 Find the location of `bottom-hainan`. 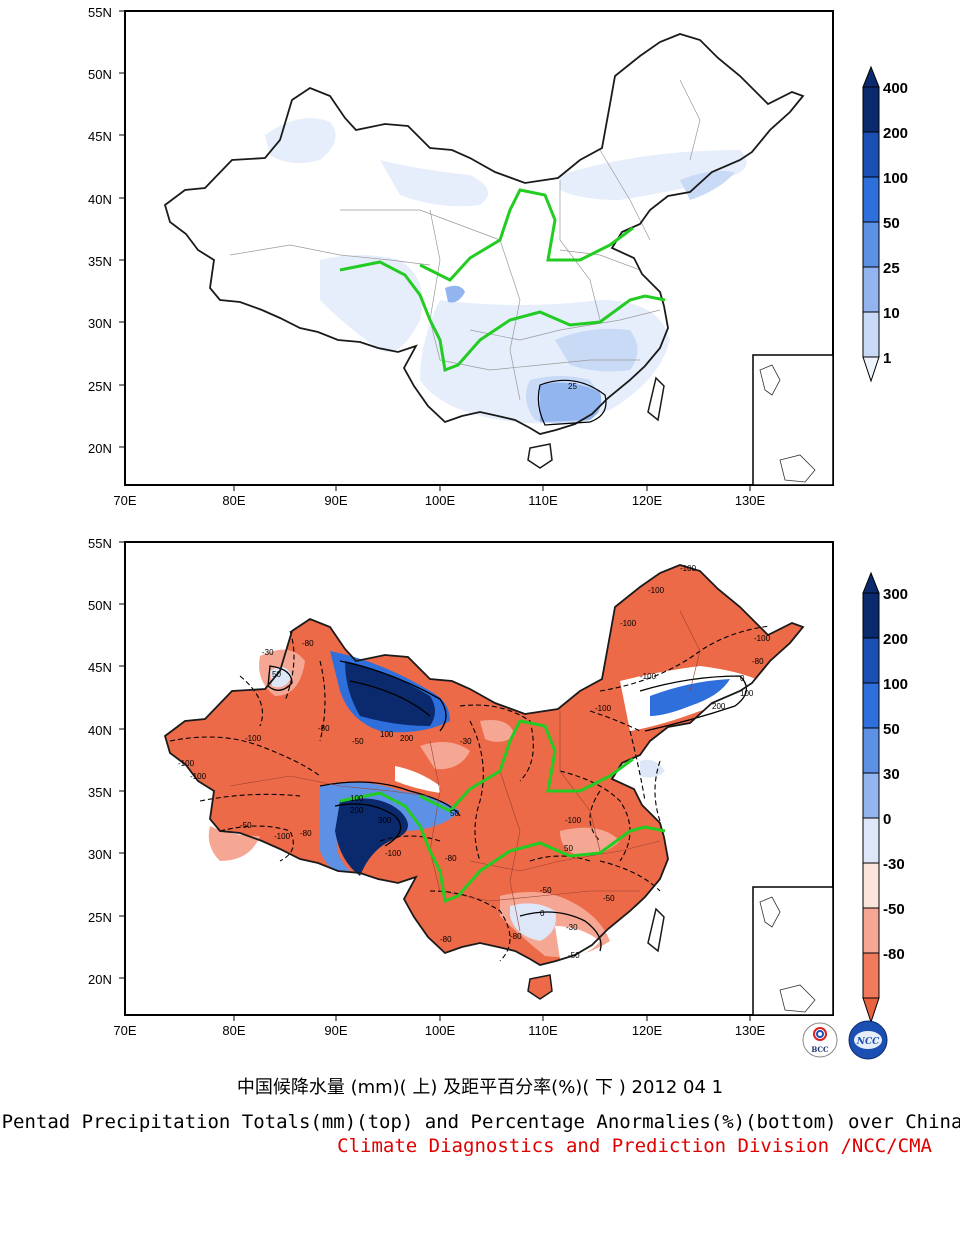

bottom-hainan is located at coordinates (540, 987).